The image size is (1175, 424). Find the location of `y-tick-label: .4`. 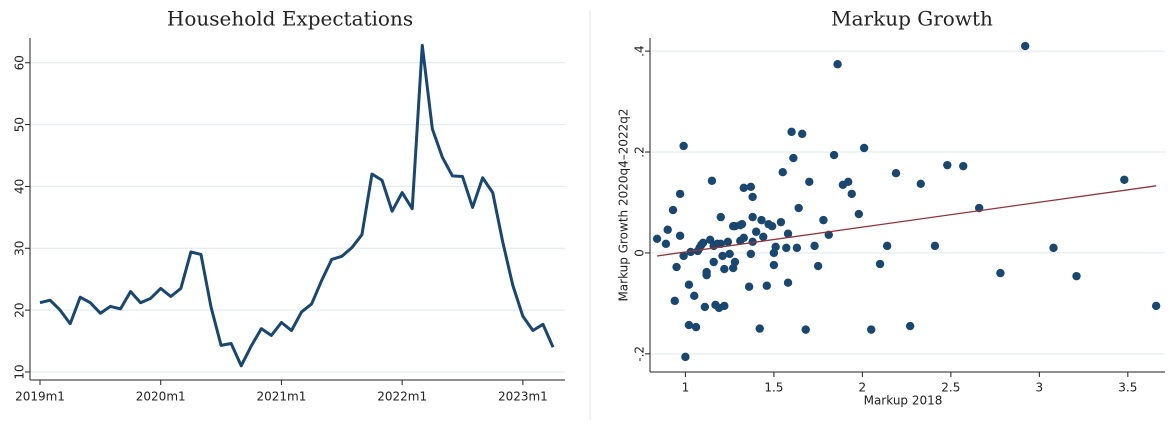

y-tick-label: .4 is located at coordinates (640, 50).